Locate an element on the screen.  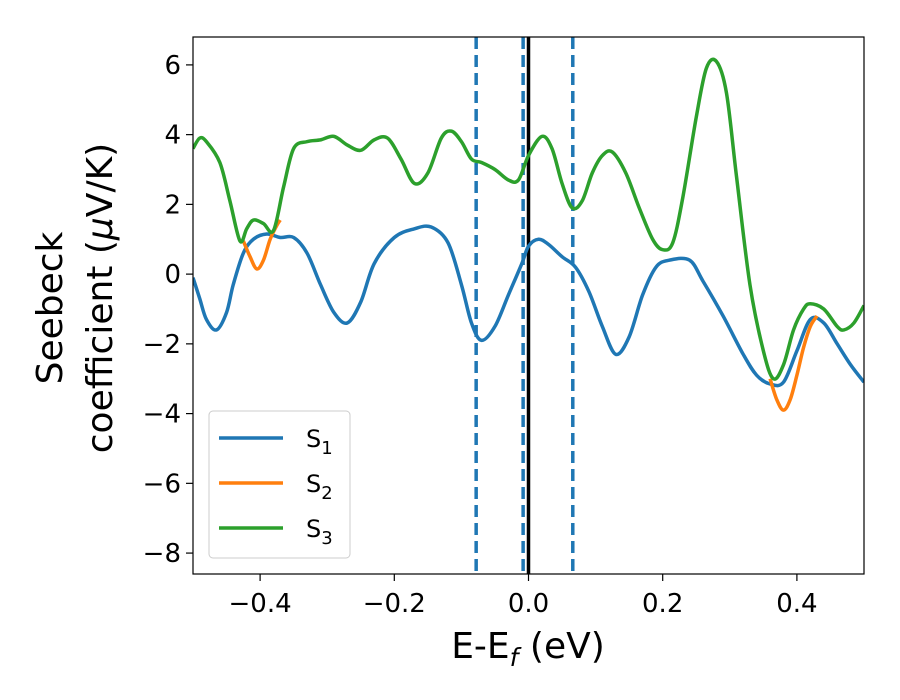
x-axis-ticks: −0.4 −0.2 0.0 0.2 0.4 is located at coordinates (523, 596).